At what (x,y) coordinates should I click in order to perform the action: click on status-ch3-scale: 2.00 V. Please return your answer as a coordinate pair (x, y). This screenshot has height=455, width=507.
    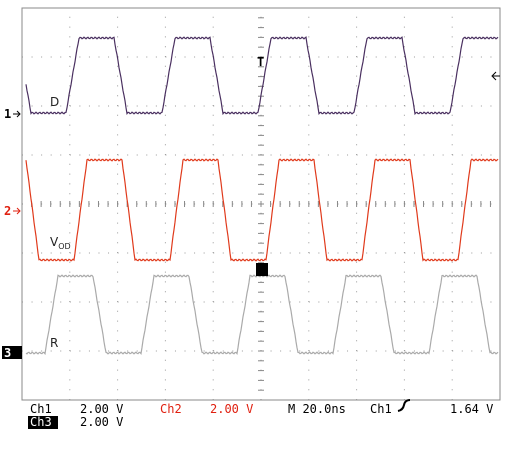
    Looking at the image, I should click on (101, 422).